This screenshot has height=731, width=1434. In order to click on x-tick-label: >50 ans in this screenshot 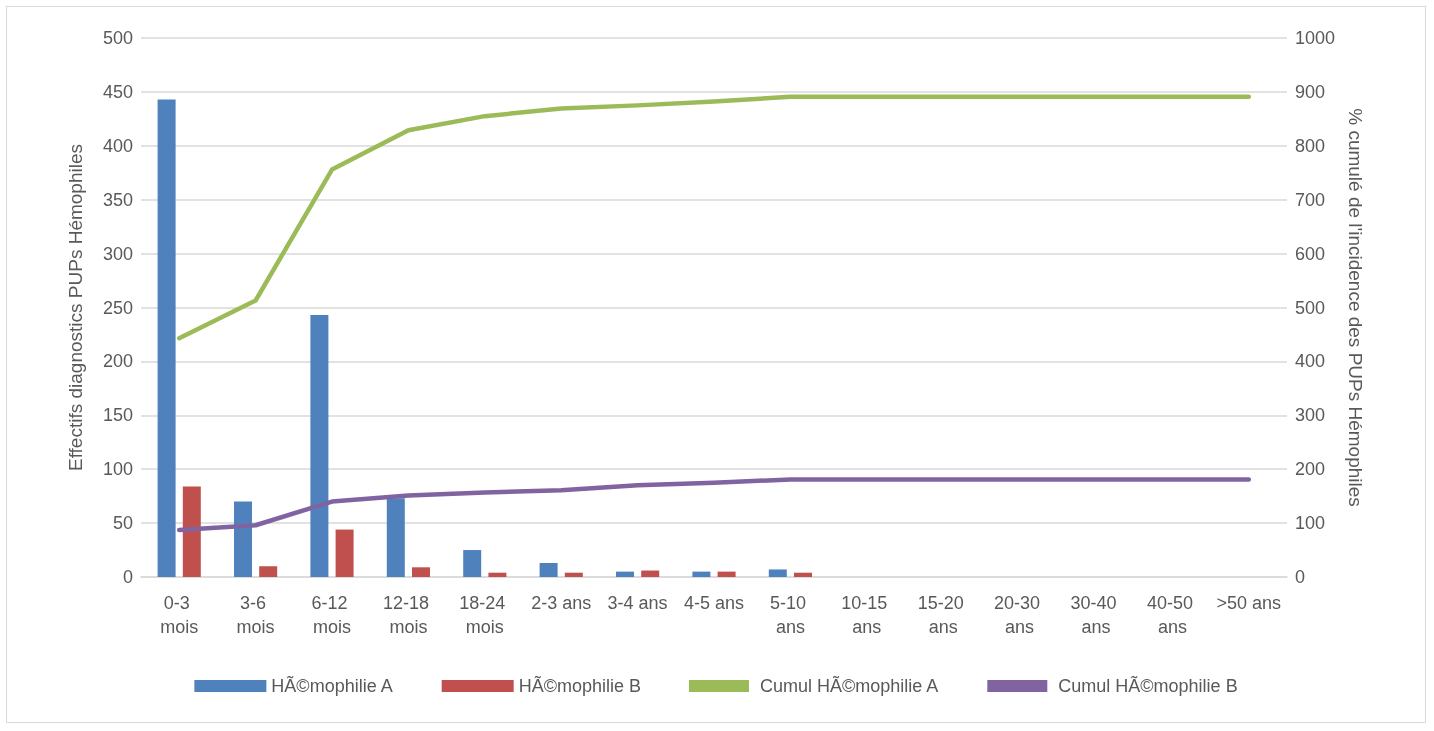, I will do `click(1249, 603)`.